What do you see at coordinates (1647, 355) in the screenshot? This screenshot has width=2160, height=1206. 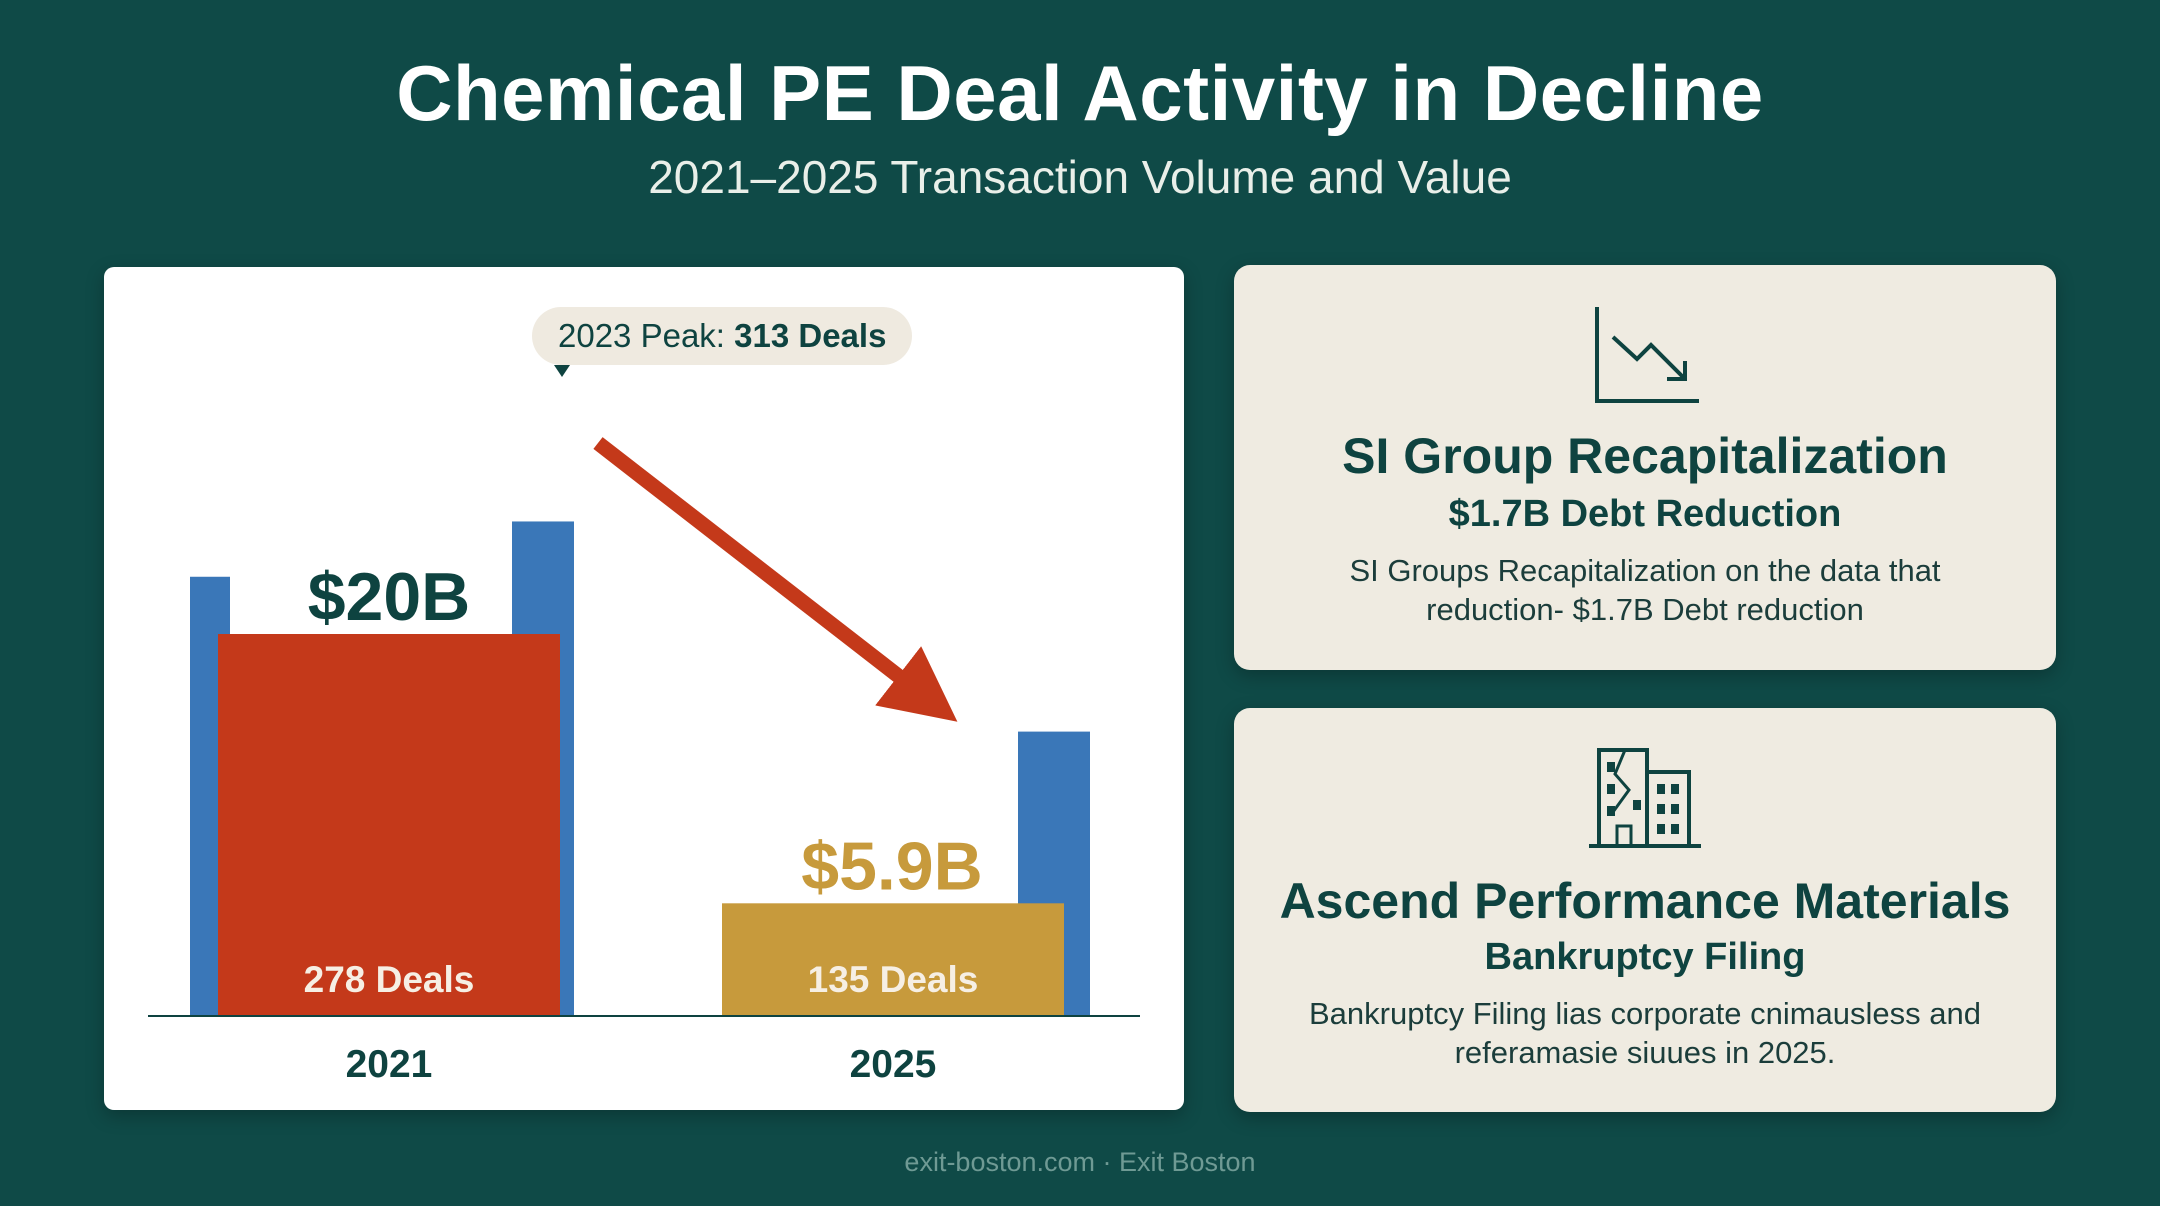 I see `trend-down-chart-icon` at bounding box center [1647, 355].